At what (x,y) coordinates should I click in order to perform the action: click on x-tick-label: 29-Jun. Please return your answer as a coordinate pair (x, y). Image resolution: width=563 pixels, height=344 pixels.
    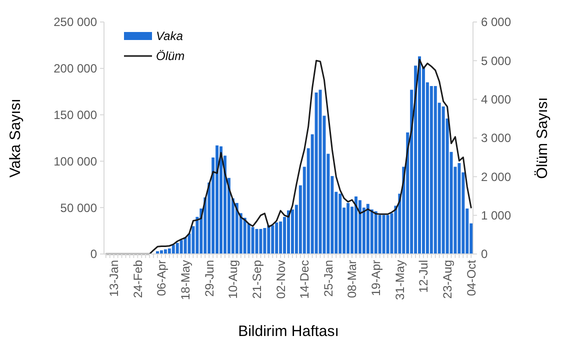
    Looking at the image, I should click on (209, 278).